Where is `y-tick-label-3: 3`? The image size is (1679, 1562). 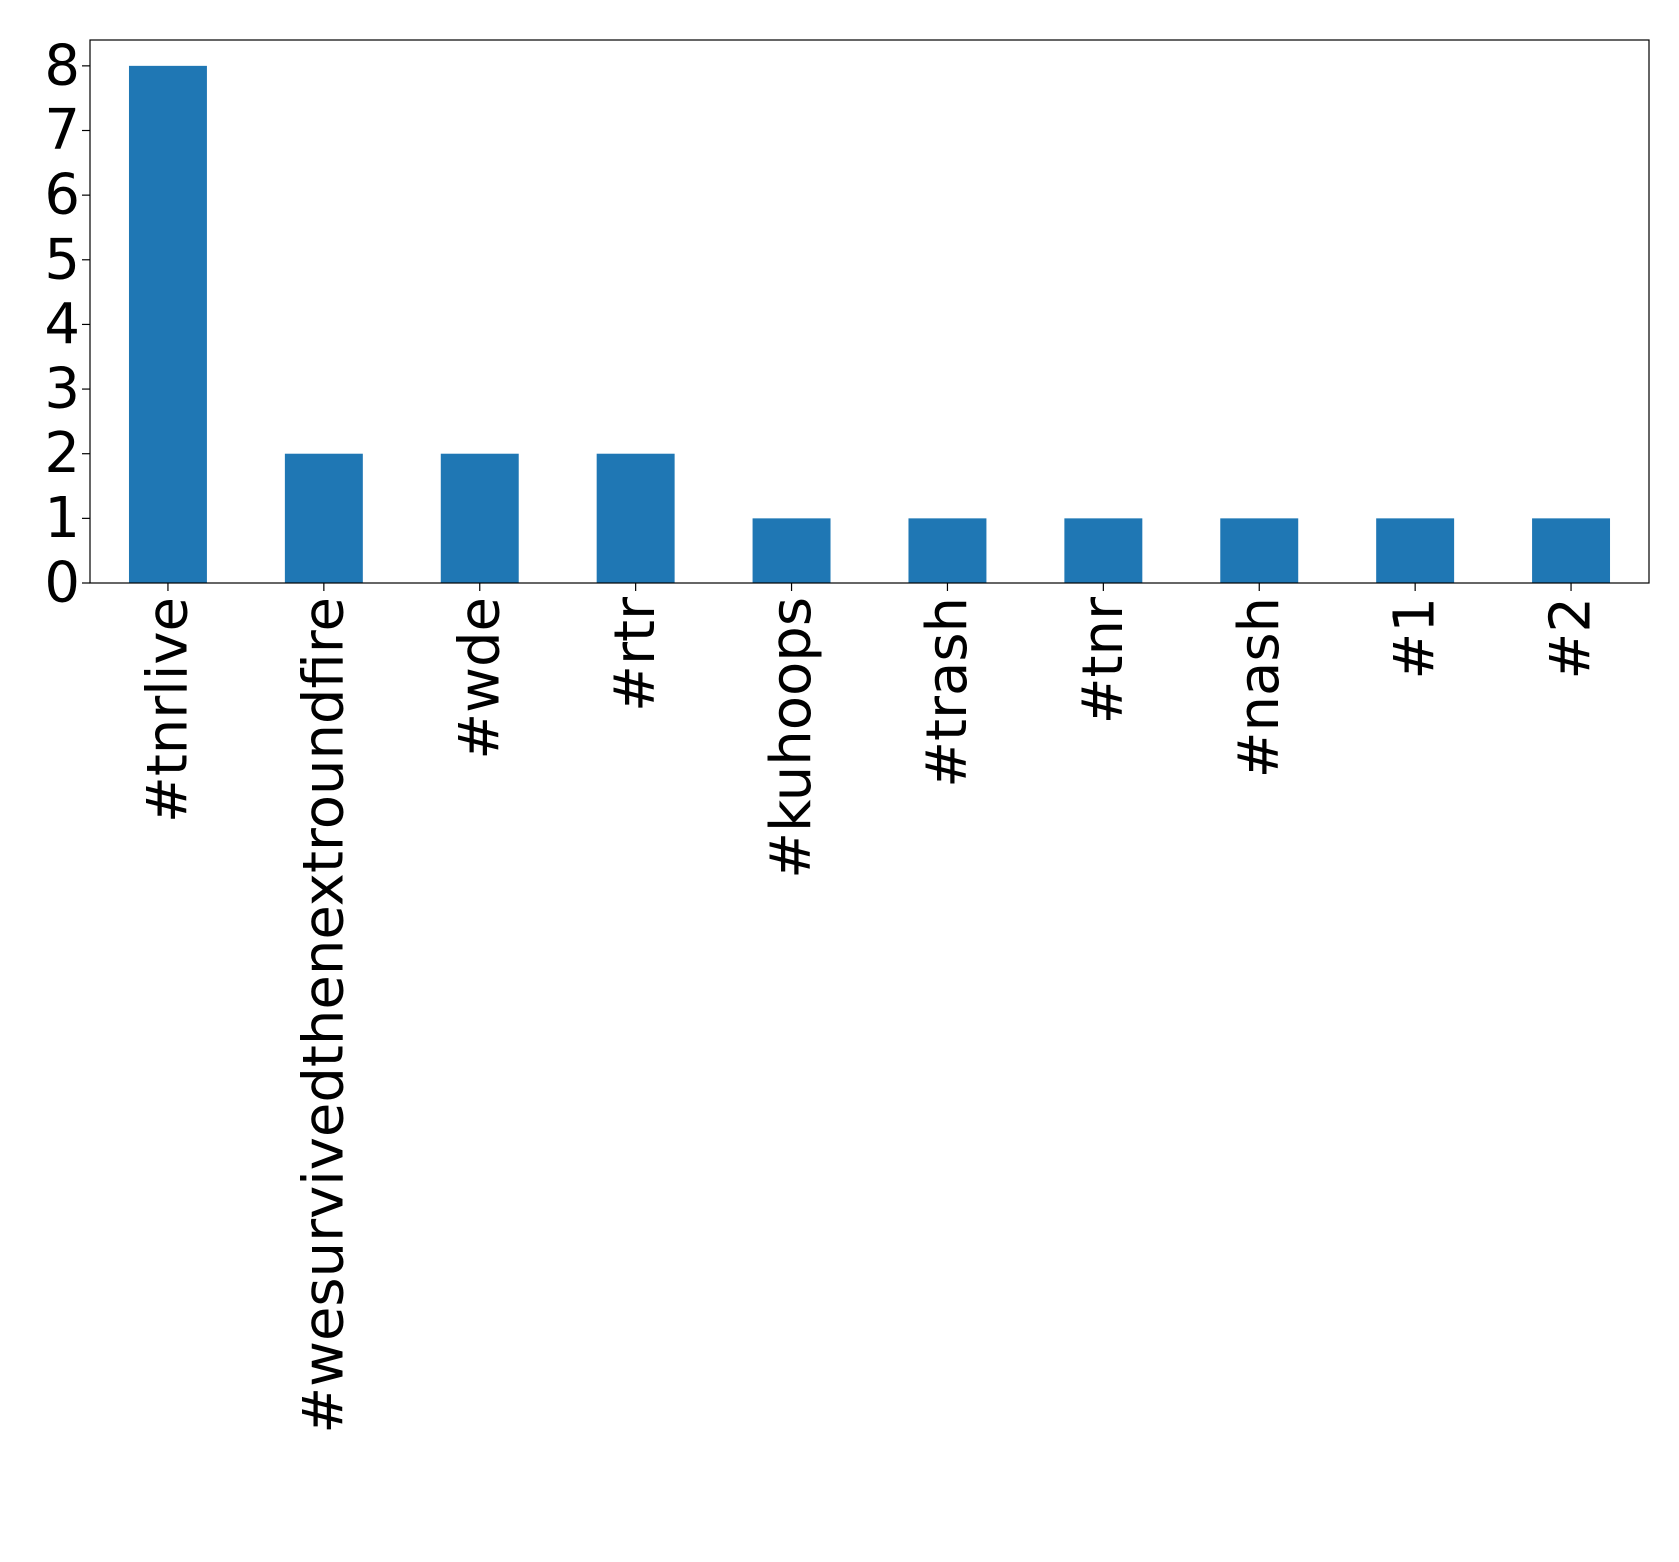
y-tick-label-3: 3 is located at coordinates (62, 389).